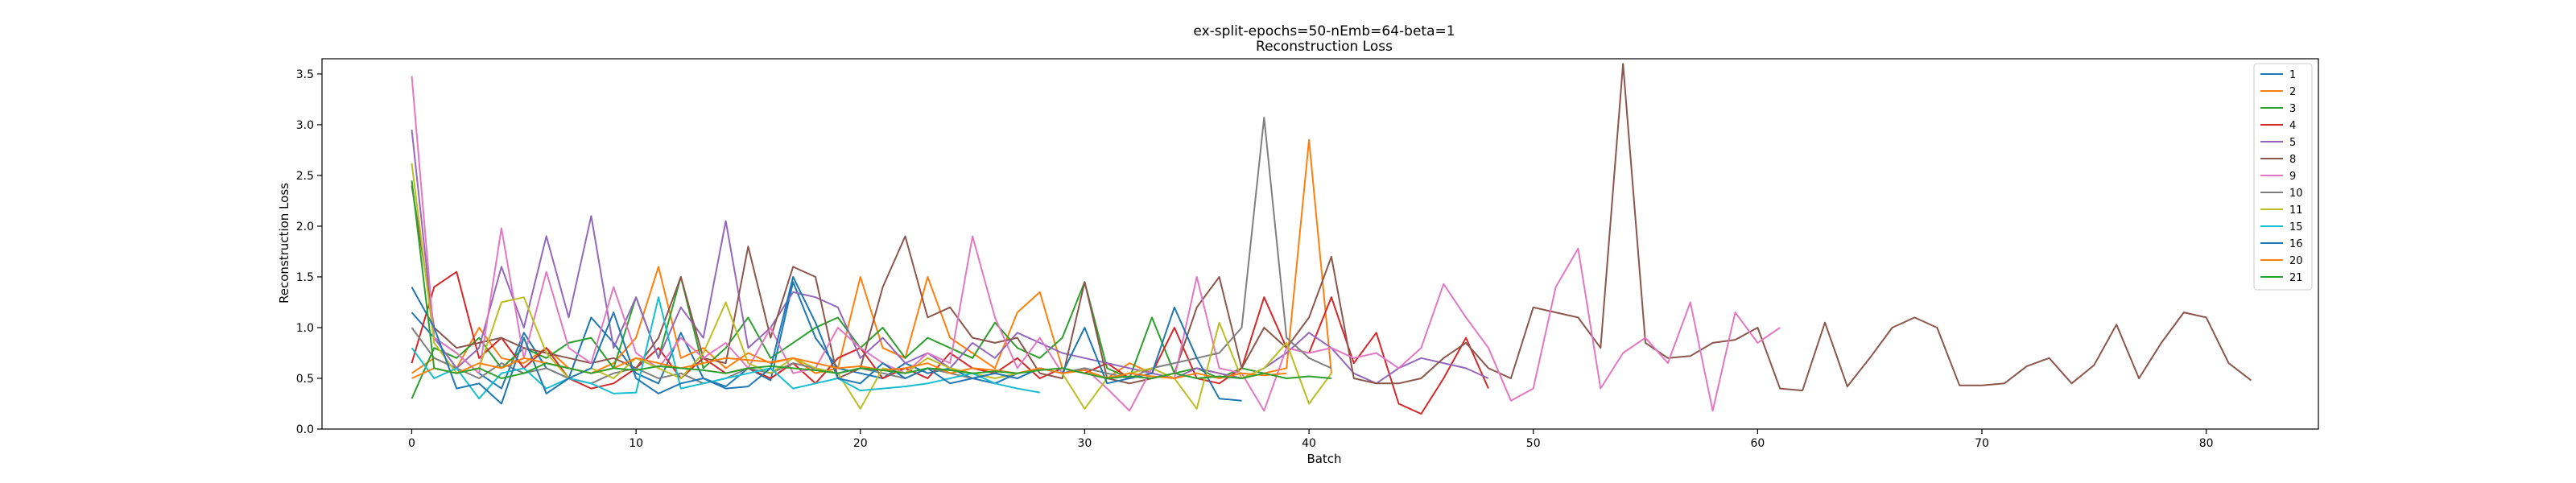  What do you see at coordinates (305, 176) in the screenshot?
I see `y-tick-label: 2.5` at bounding box center [305, 176].